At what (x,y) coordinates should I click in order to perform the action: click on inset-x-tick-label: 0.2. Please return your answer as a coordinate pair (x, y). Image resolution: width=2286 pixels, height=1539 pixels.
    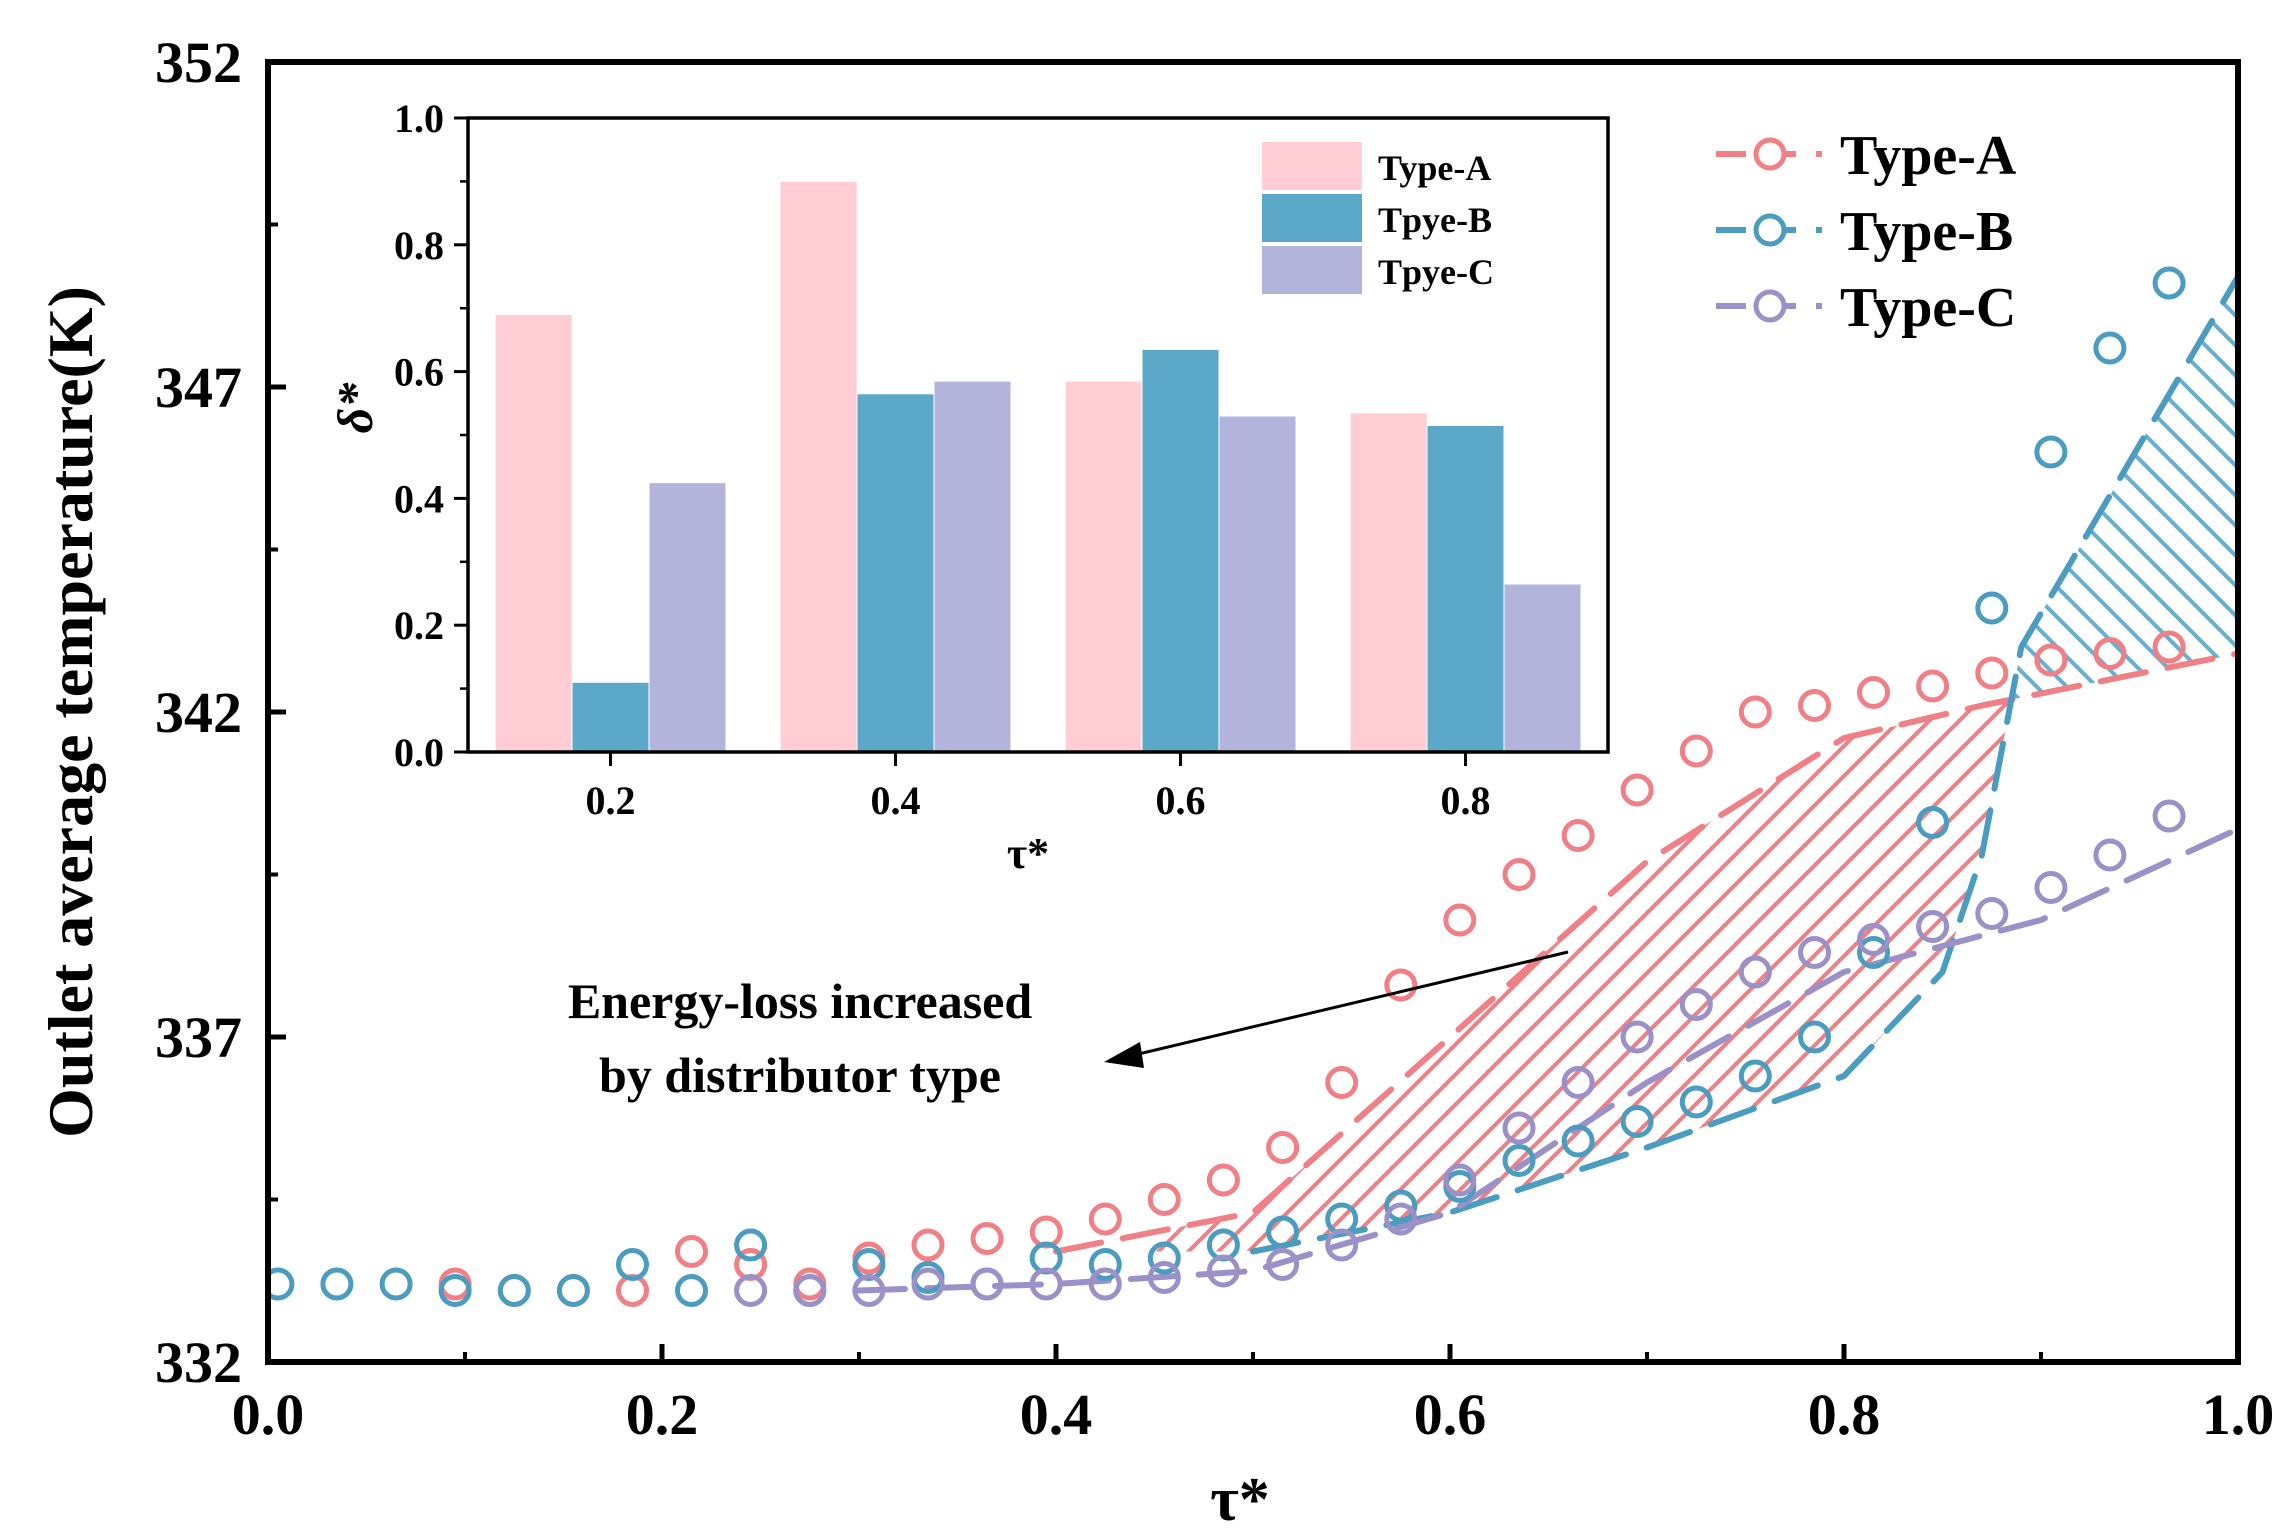
    Looking at the image, I should click on (611, 800).